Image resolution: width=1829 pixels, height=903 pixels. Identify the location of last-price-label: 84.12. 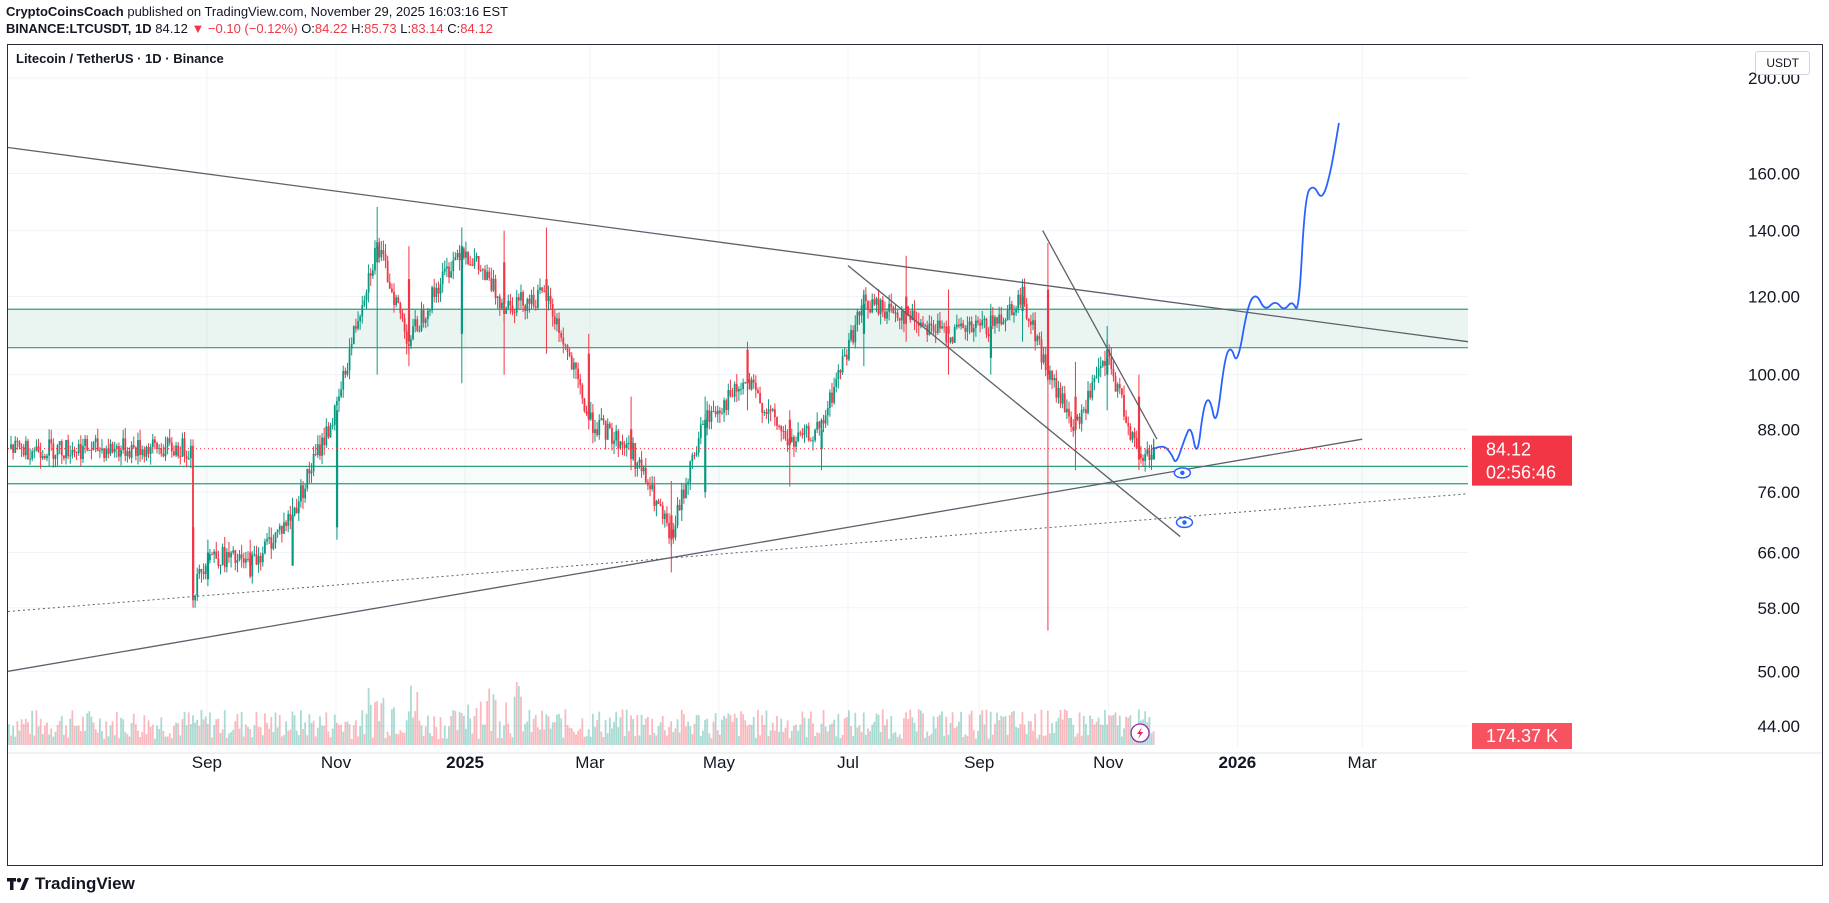
(1508, 450).